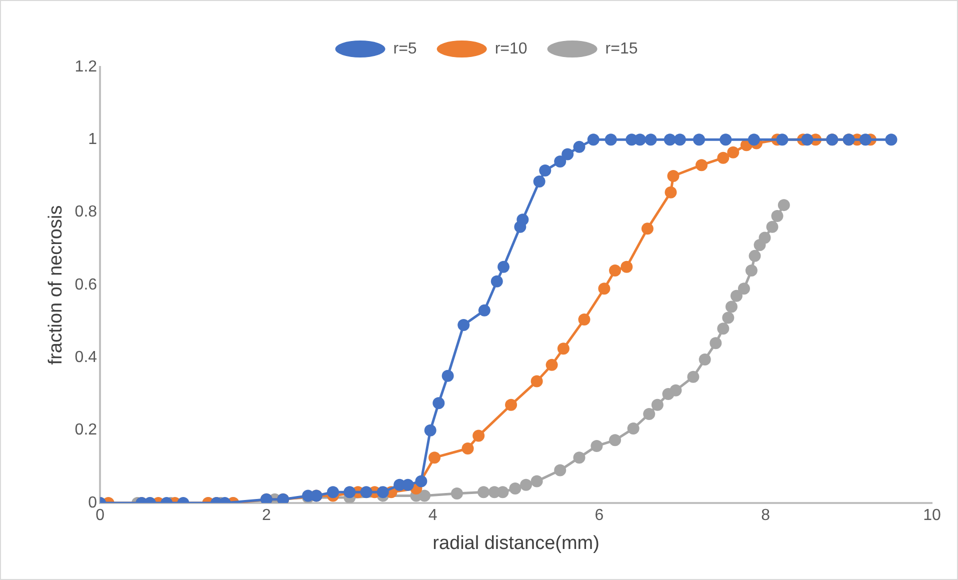 The height and width of the screenshot is (580, 958). I want to click on y-tick-label: 0.4, so click(86, 357).